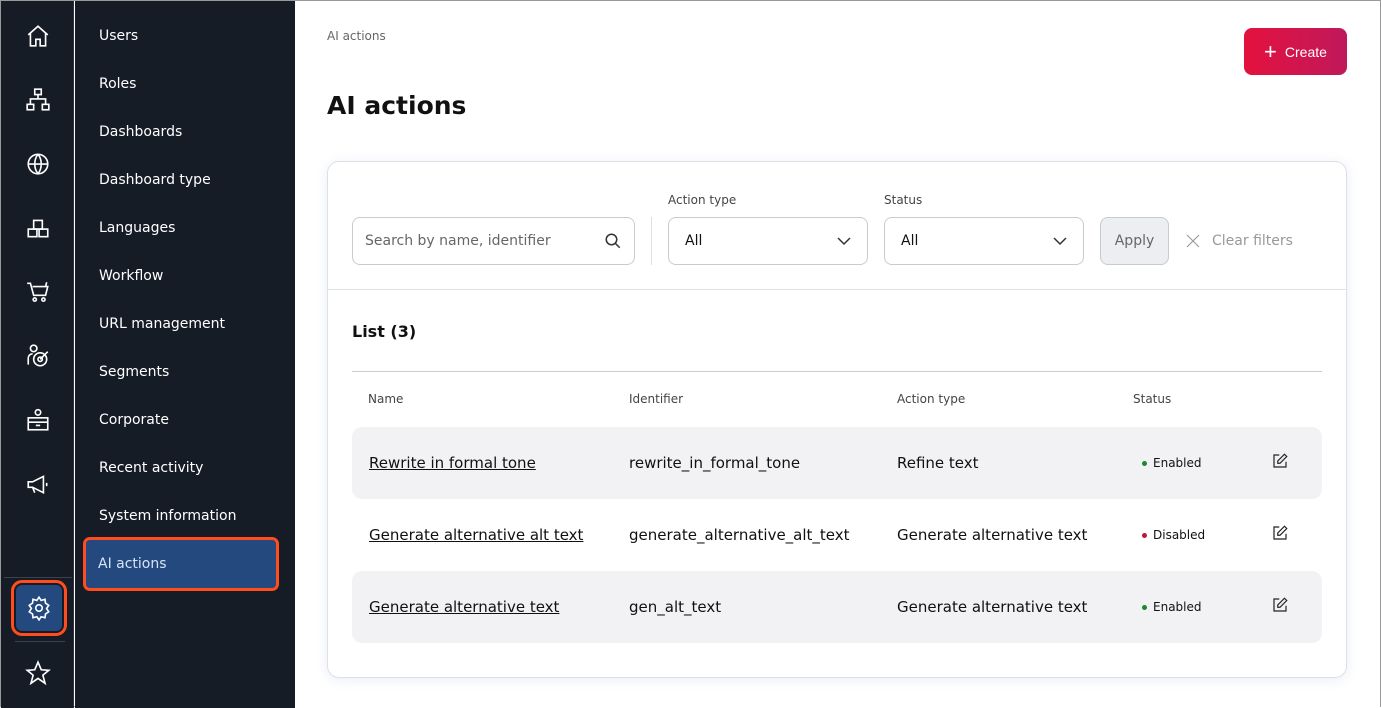 The image size is (1381, 708). I want to click on action-name-link: Rewrite in formal tone, so click(452, 463).